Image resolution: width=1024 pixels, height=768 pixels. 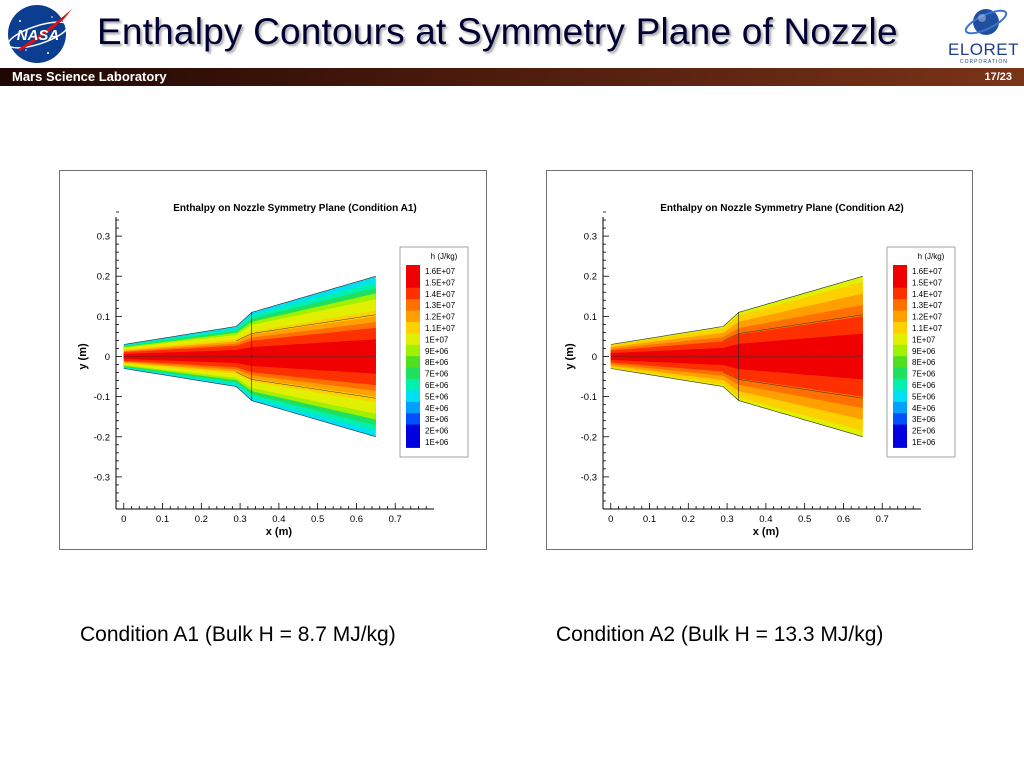 What do you see at coordinates (201, 519) in the screenshot?
I see `x-tick-label: 0.2` at bounding box center [201, 519].